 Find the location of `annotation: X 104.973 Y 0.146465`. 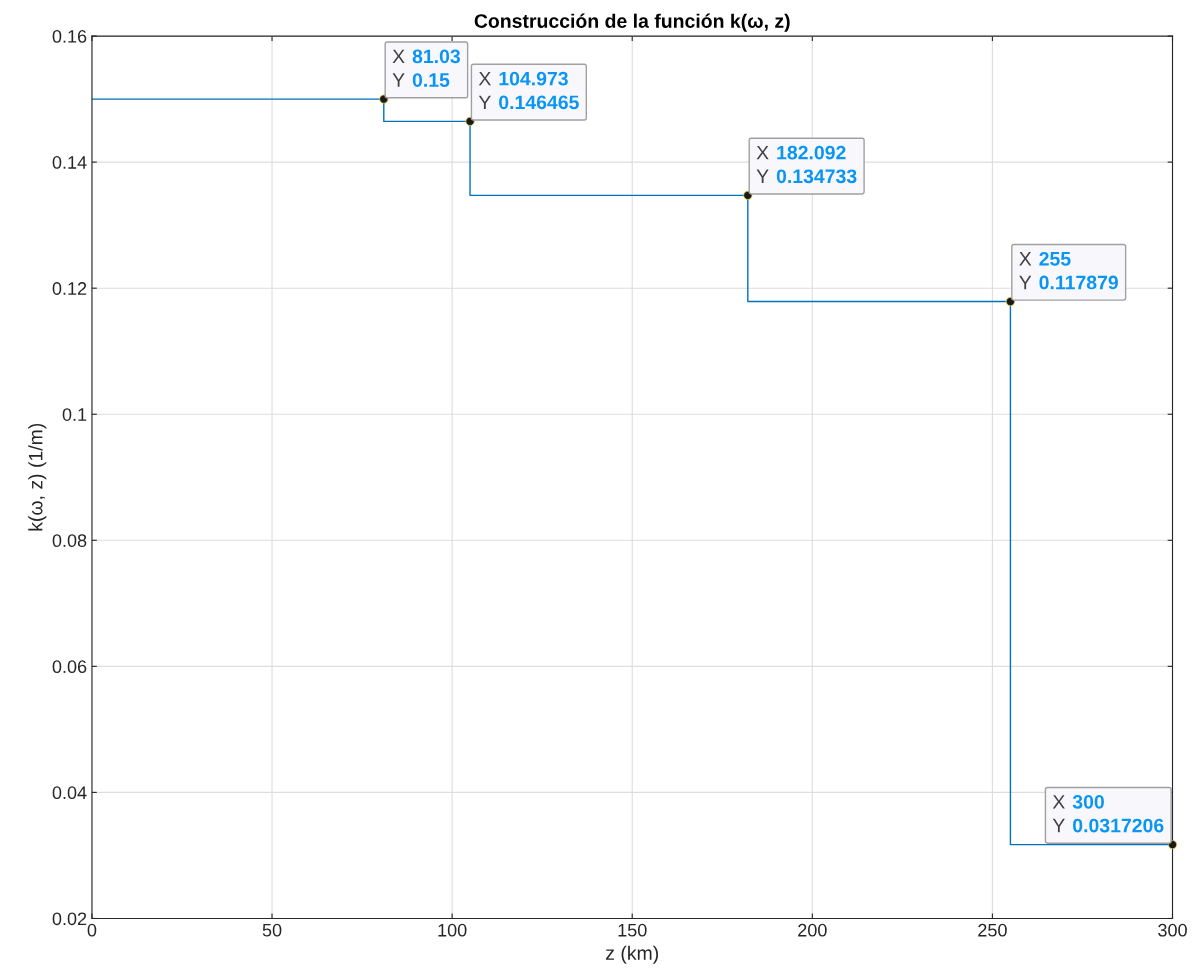

annotation: X 104.973 Y 0.146465 is located at coordinates (528, 90).